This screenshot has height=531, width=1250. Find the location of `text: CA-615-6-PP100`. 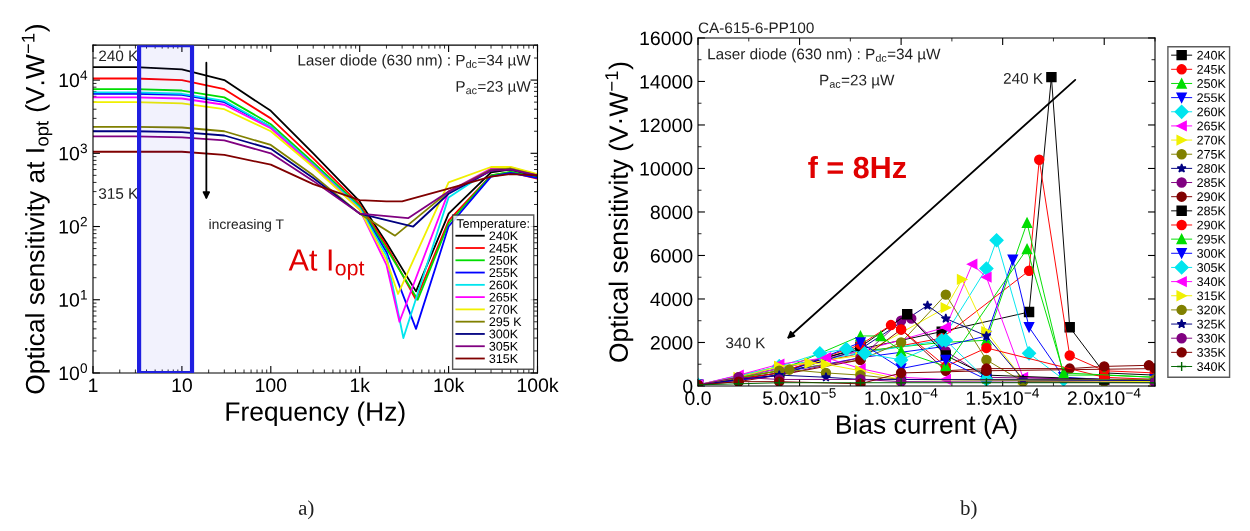

text: CA-615-6-PP100 is located at coordinates (756, 28).